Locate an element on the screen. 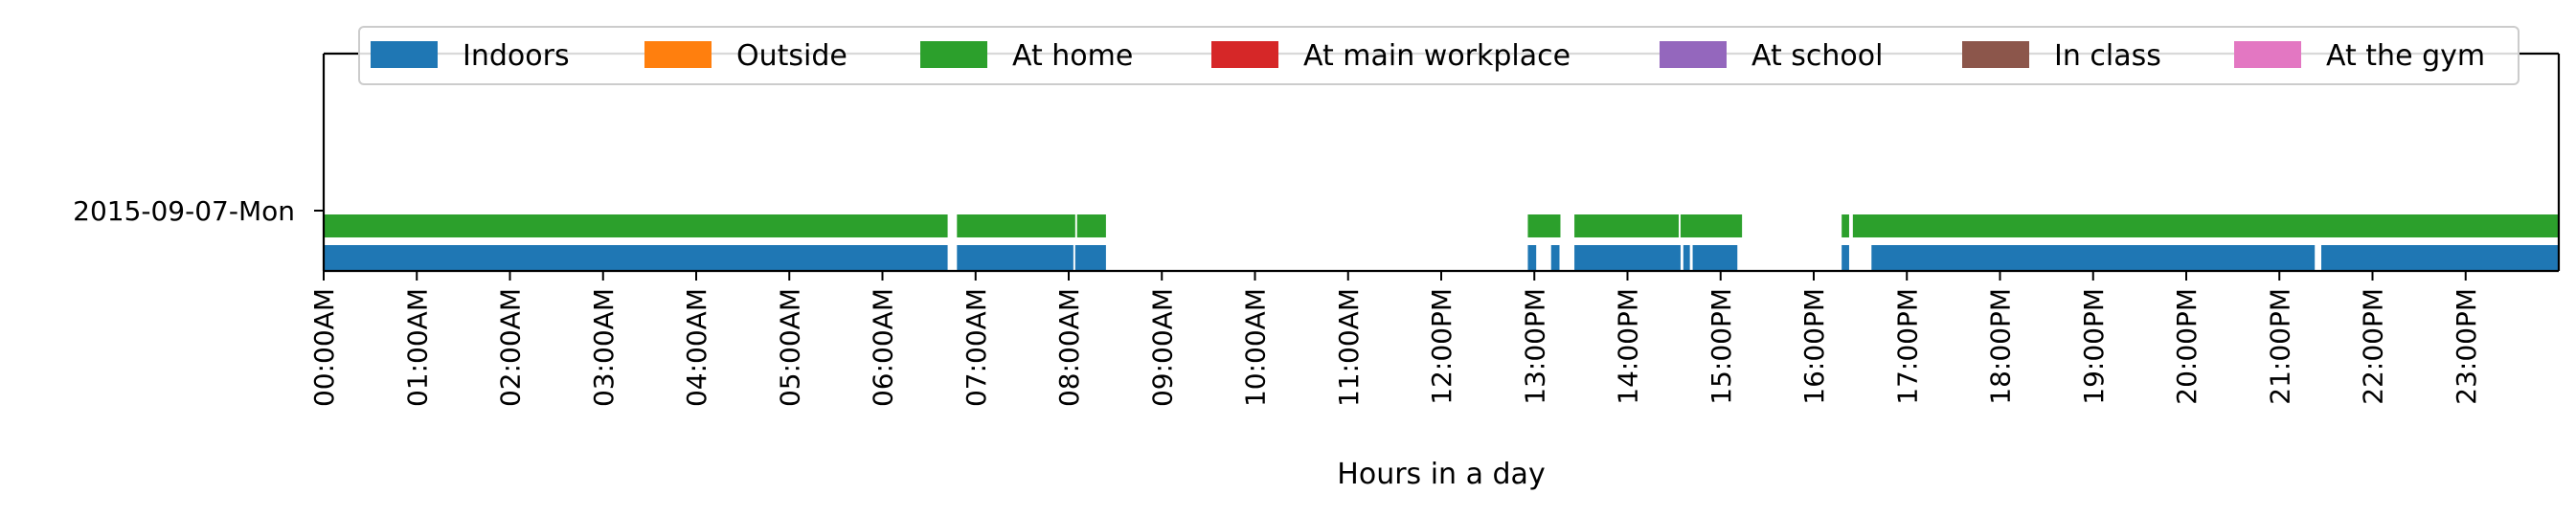  x-tick-label-19: 19:00PM is located at coordinates (2094, 346).